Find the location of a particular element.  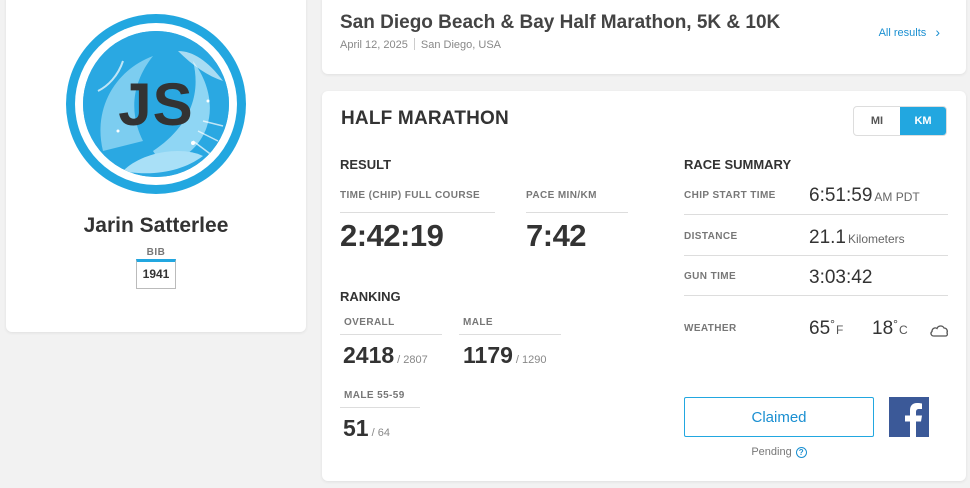

unit-mi-button: MI is located at coordinates (877, 121).